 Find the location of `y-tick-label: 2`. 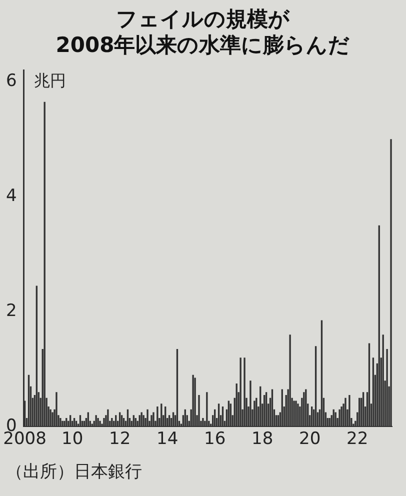

y-tick-label: 2 is located at coordinates (11, 311).